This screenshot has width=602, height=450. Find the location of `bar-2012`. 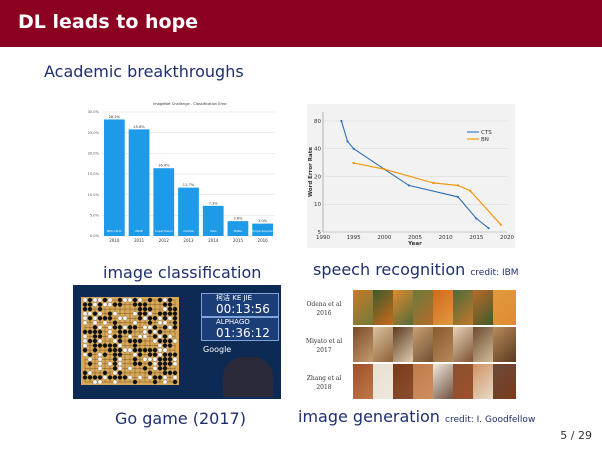

bar-2012 is located at coordinates (164, 202).